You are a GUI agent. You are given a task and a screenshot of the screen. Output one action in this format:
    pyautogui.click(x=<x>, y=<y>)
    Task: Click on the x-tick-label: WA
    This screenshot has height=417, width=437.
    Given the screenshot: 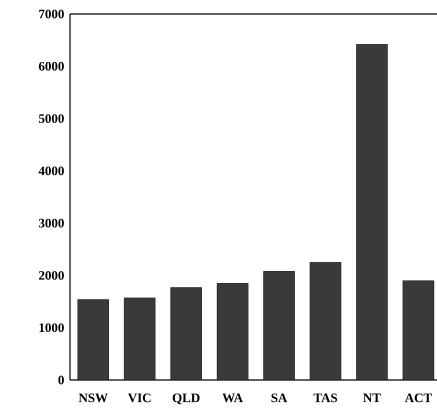 What is the action you would take?
    pyautogui.click(x=232, y=398)
    